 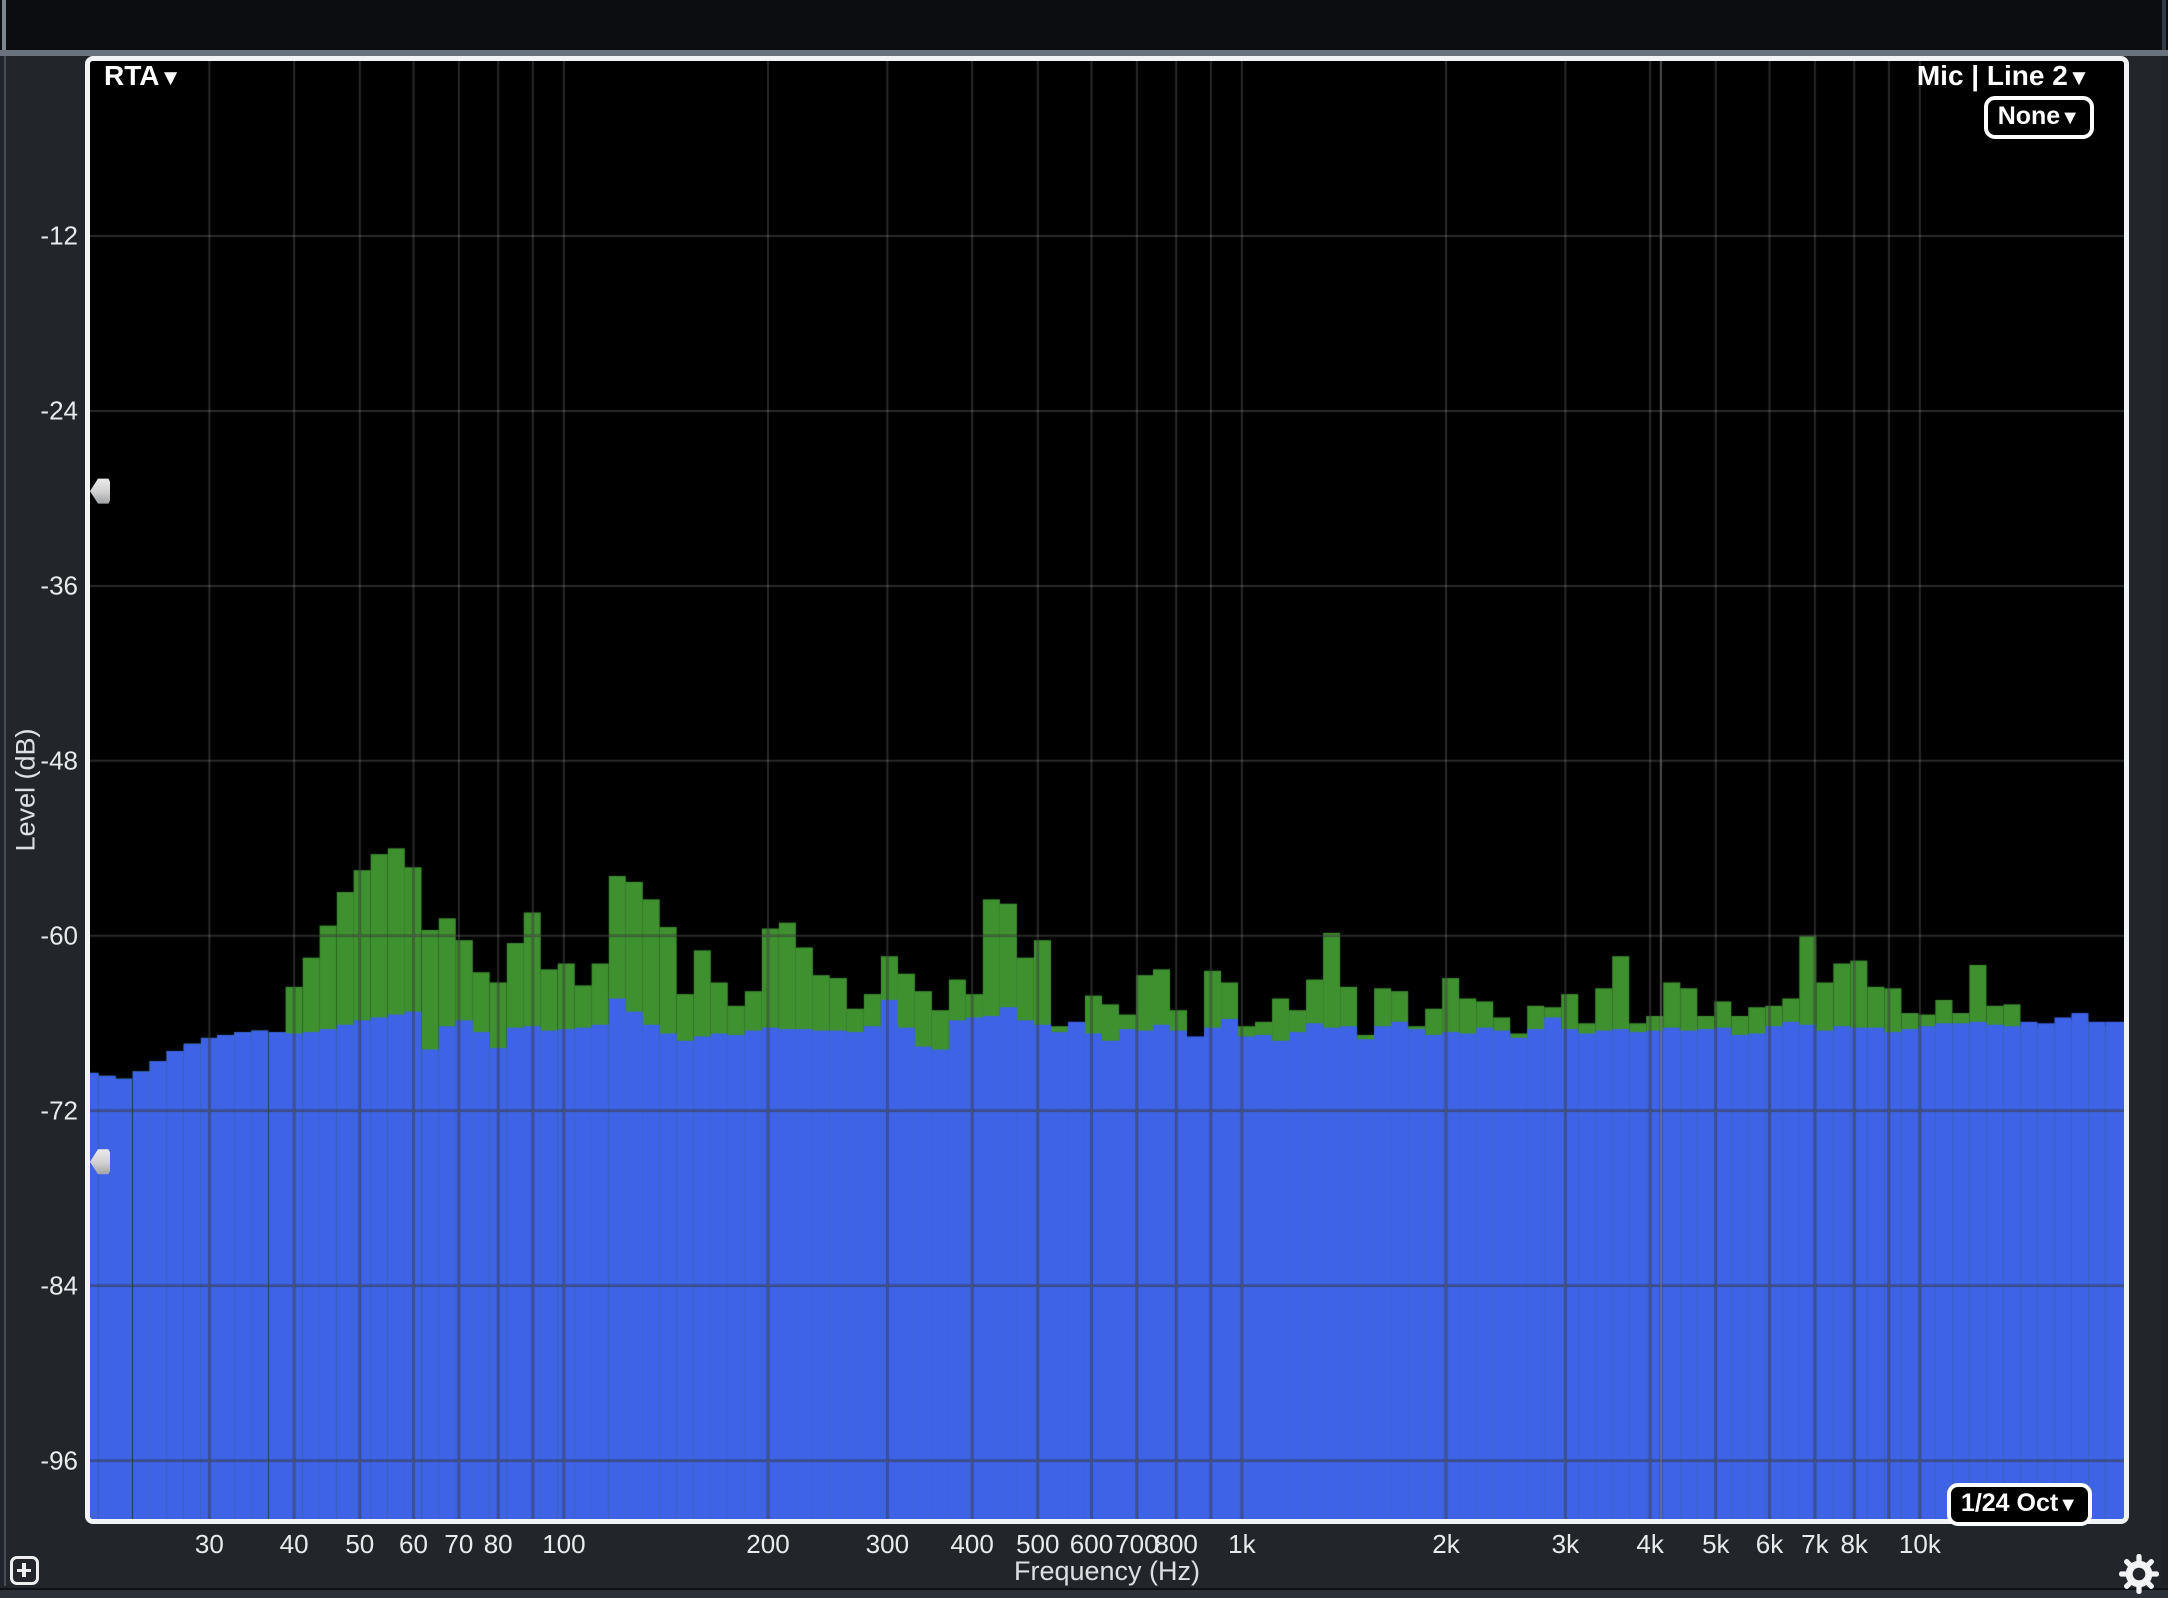 I want to click on gear-icon-hole, so click(x=2139, y=1574).